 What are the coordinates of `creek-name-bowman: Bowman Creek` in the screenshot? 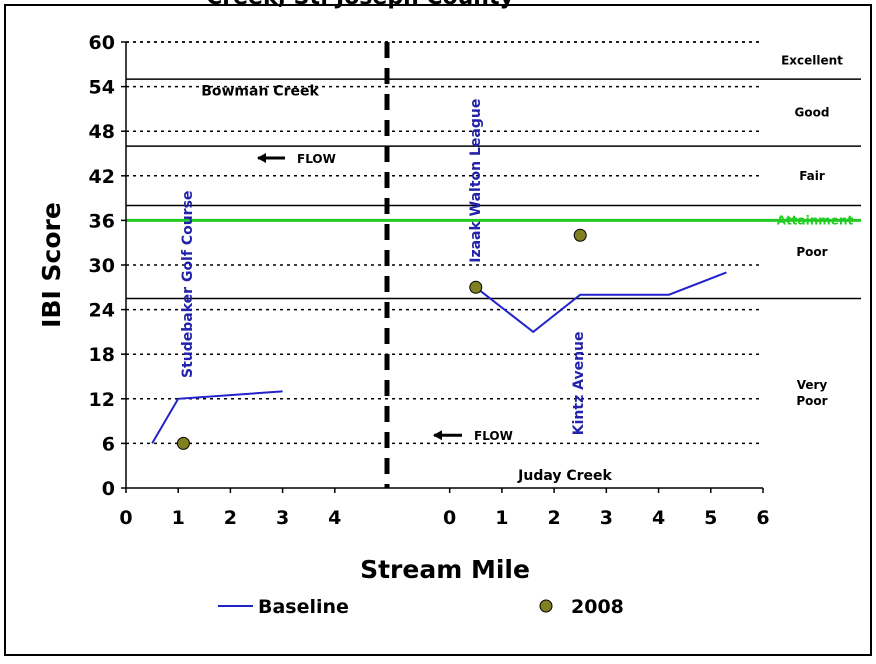 It's located at (260, 92).